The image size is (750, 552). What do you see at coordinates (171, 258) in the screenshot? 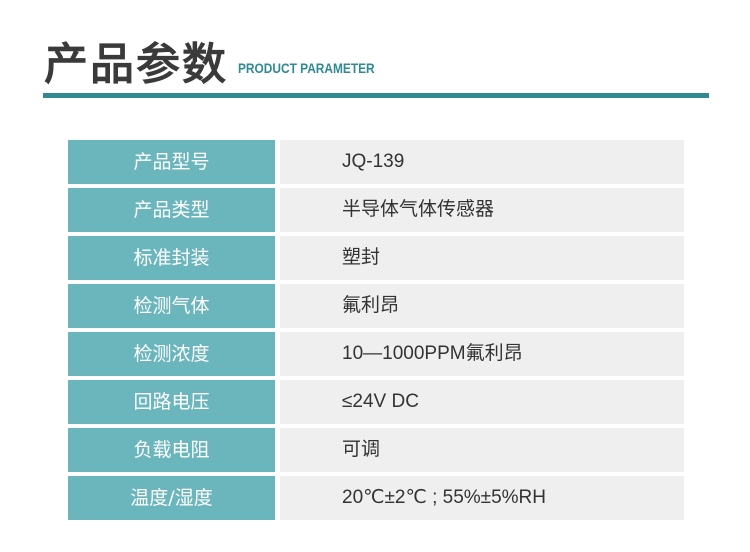
I see `param-label: 标准封装` at bounding box center [171, 258].